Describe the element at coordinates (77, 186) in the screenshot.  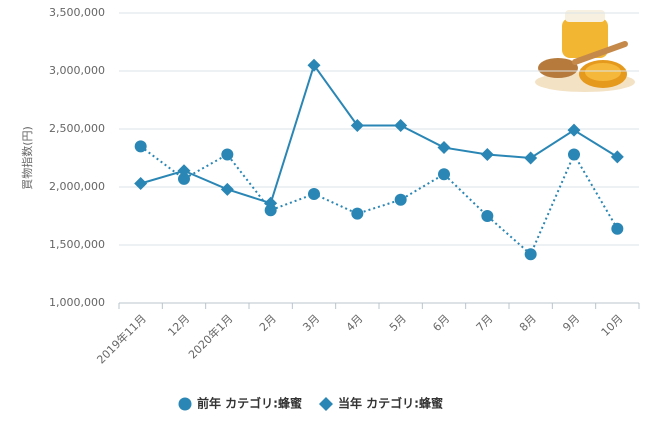
I see `y-tick-label: 2,000,000` at that location.